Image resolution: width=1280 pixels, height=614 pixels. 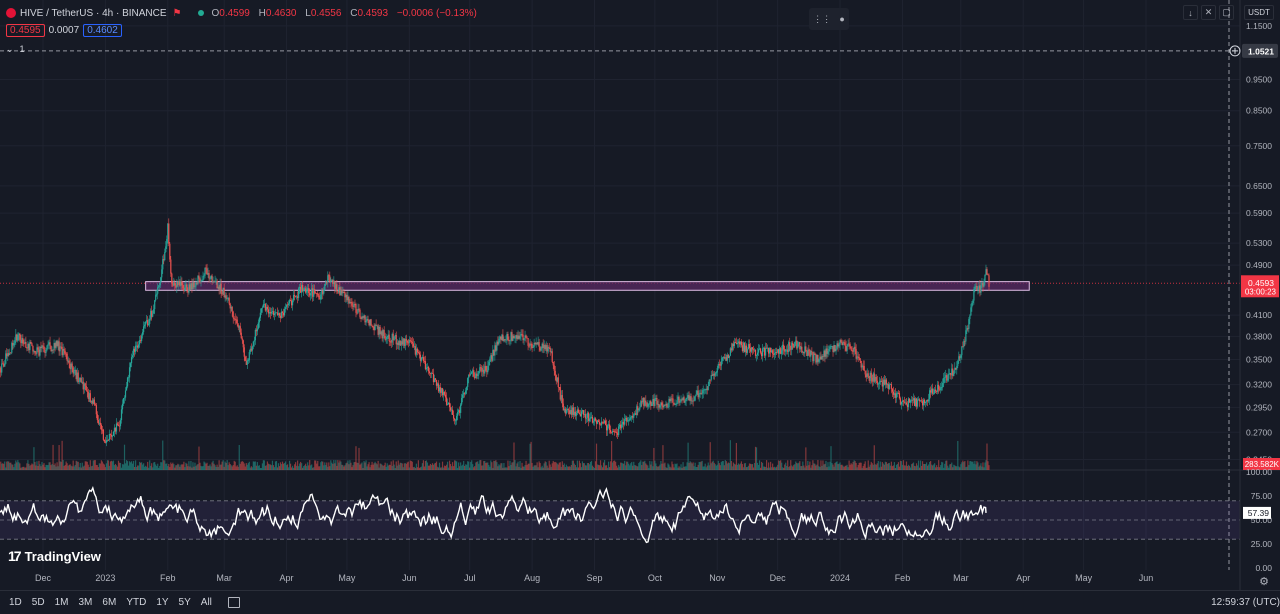 I want to click on resistance-zone, so click(x=587, y=286).